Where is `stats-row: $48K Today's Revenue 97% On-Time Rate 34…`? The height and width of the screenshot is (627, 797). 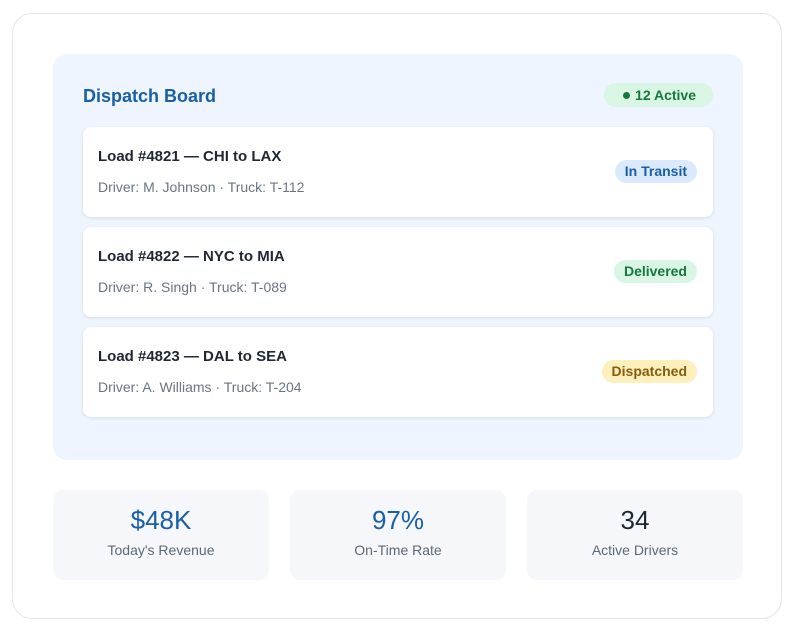 stats-row: $48K Today's Revenue 97% On-Time Rate 34… is located at coordinates (398, 535).